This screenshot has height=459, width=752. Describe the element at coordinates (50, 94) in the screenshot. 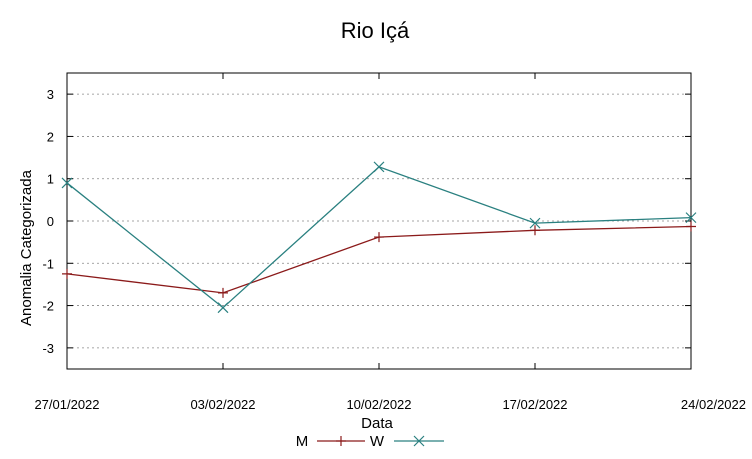

I see `y-tick-label: 3` at that location.